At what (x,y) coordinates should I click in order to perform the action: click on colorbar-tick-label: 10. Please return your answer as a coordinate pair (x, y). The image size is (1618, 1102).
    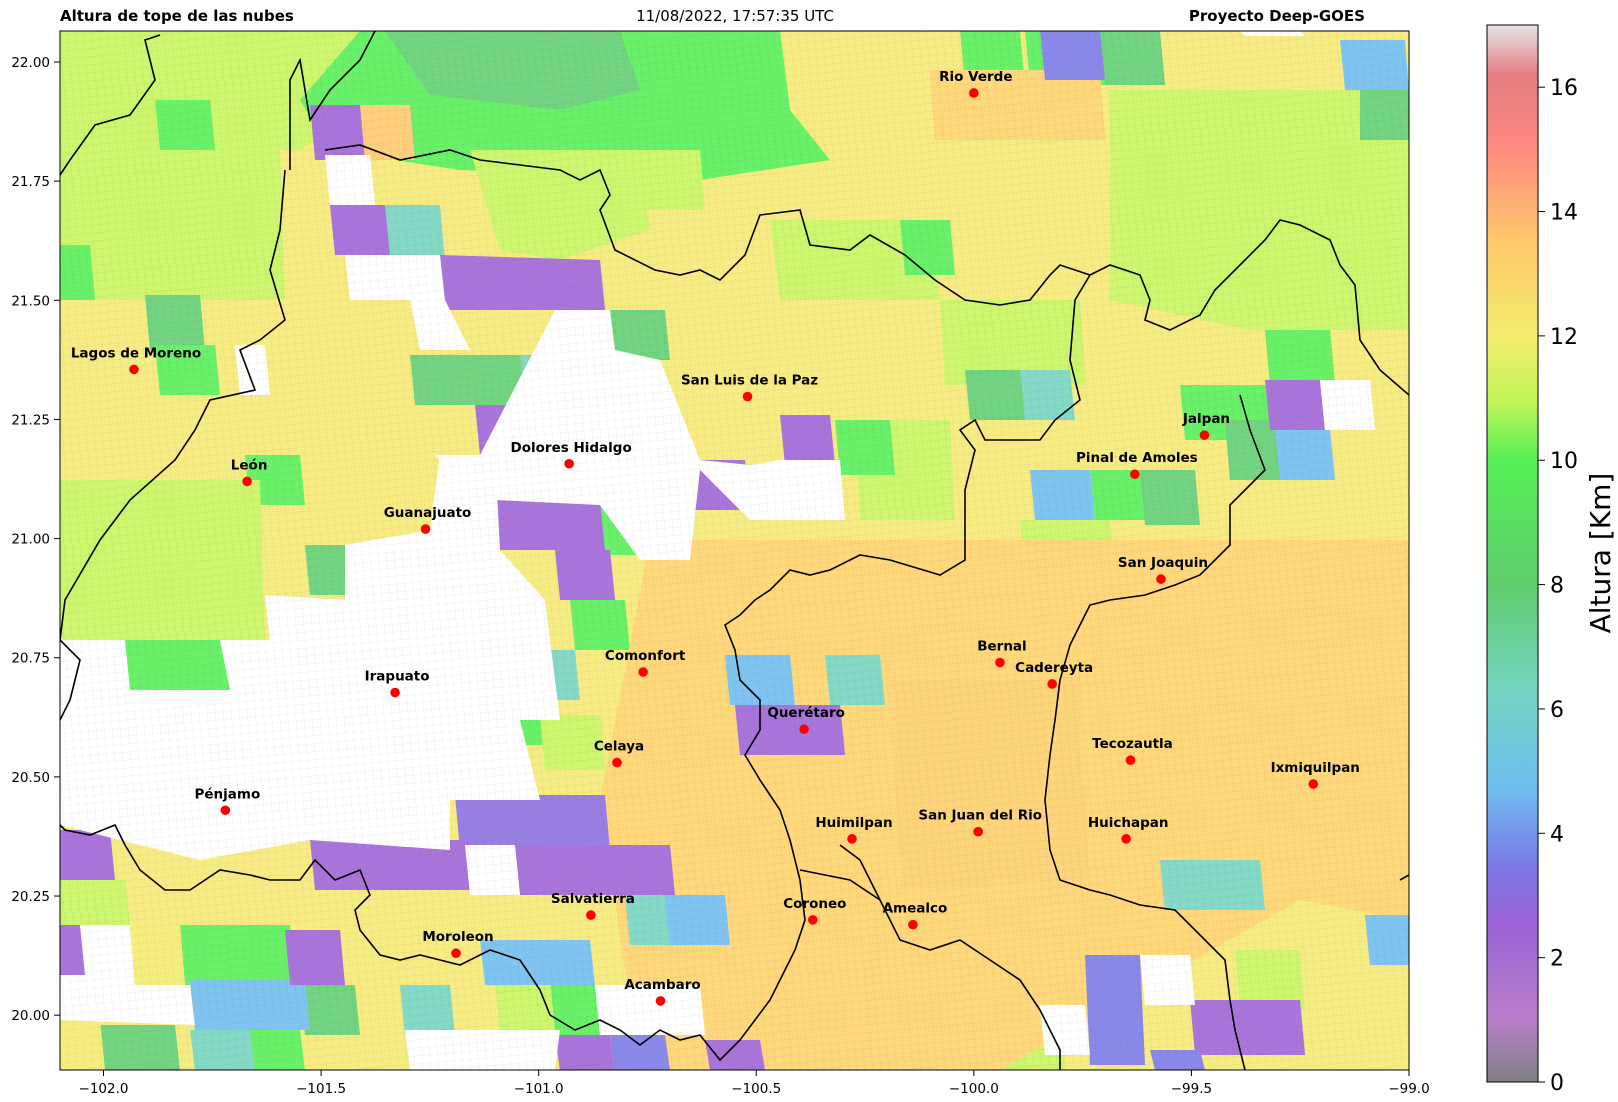
    Looking at the image, I should click on (1564, 461).